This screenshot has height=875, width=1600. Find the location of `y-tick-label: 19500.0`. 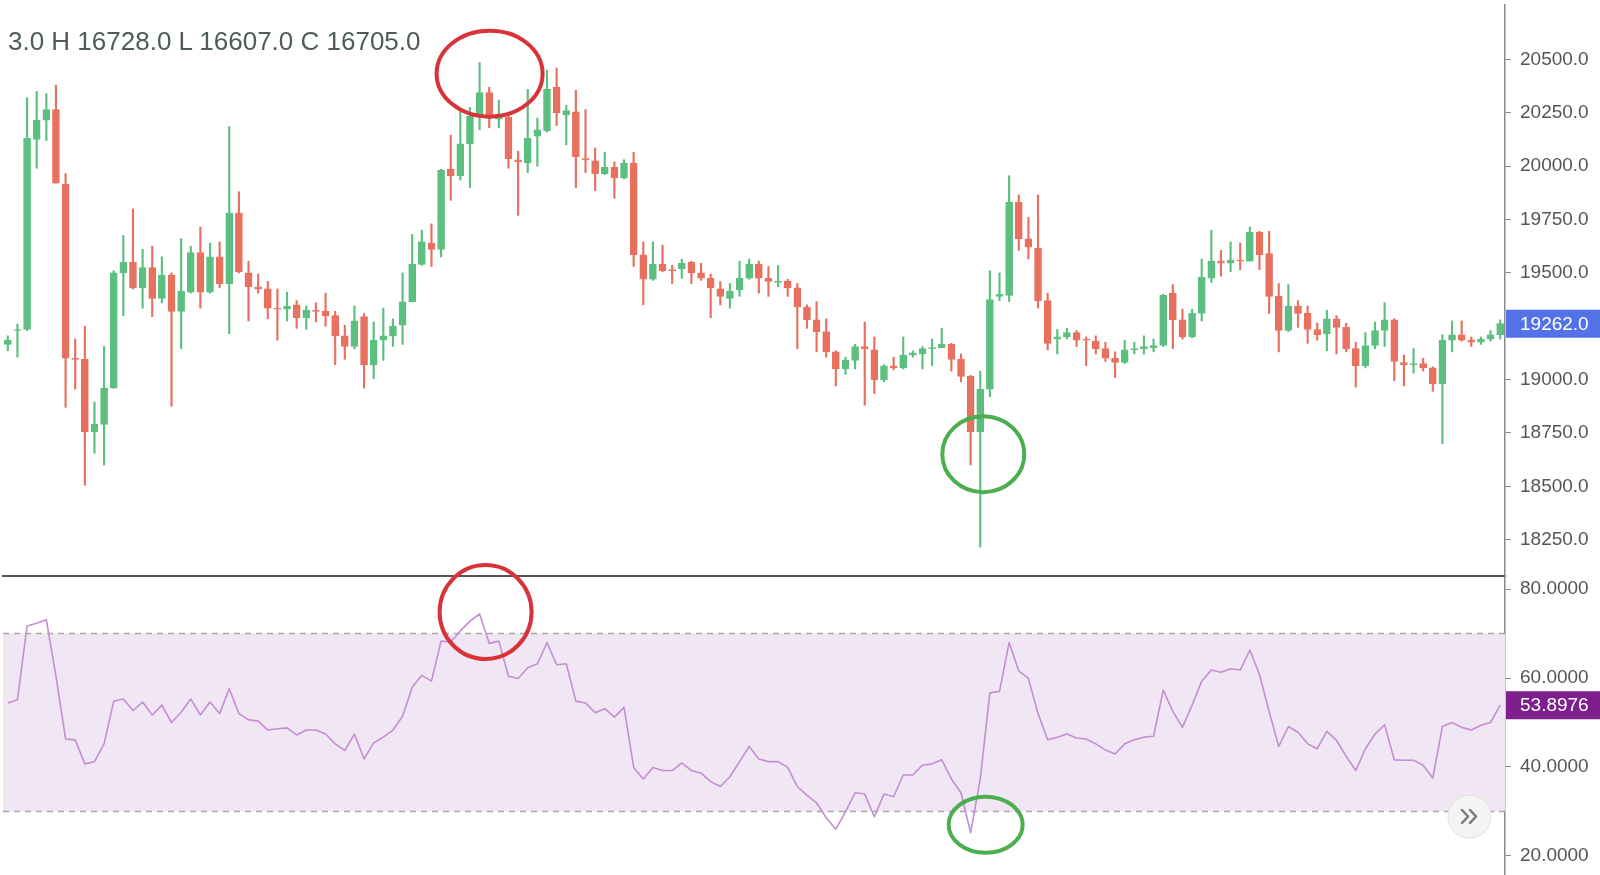

y-tick-label: 19500.0 is located at coordinates (1554, 272).